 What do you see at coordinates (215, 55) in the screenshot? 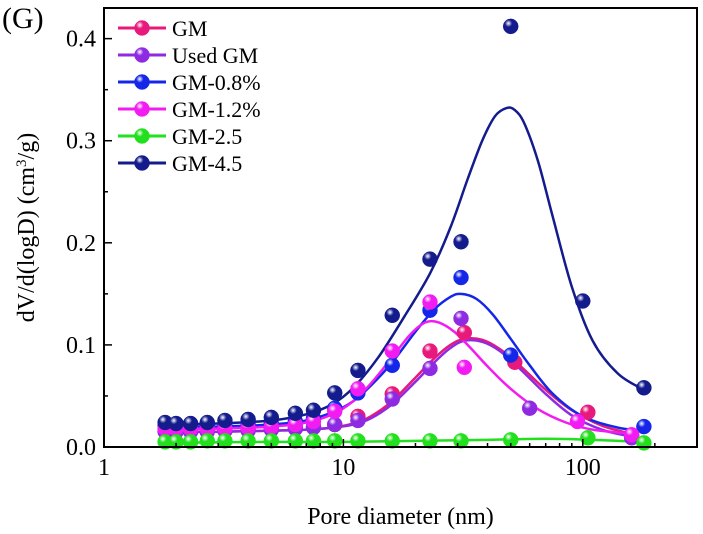
I see `legend-label: Used GM` at bounding box center [215, 55].